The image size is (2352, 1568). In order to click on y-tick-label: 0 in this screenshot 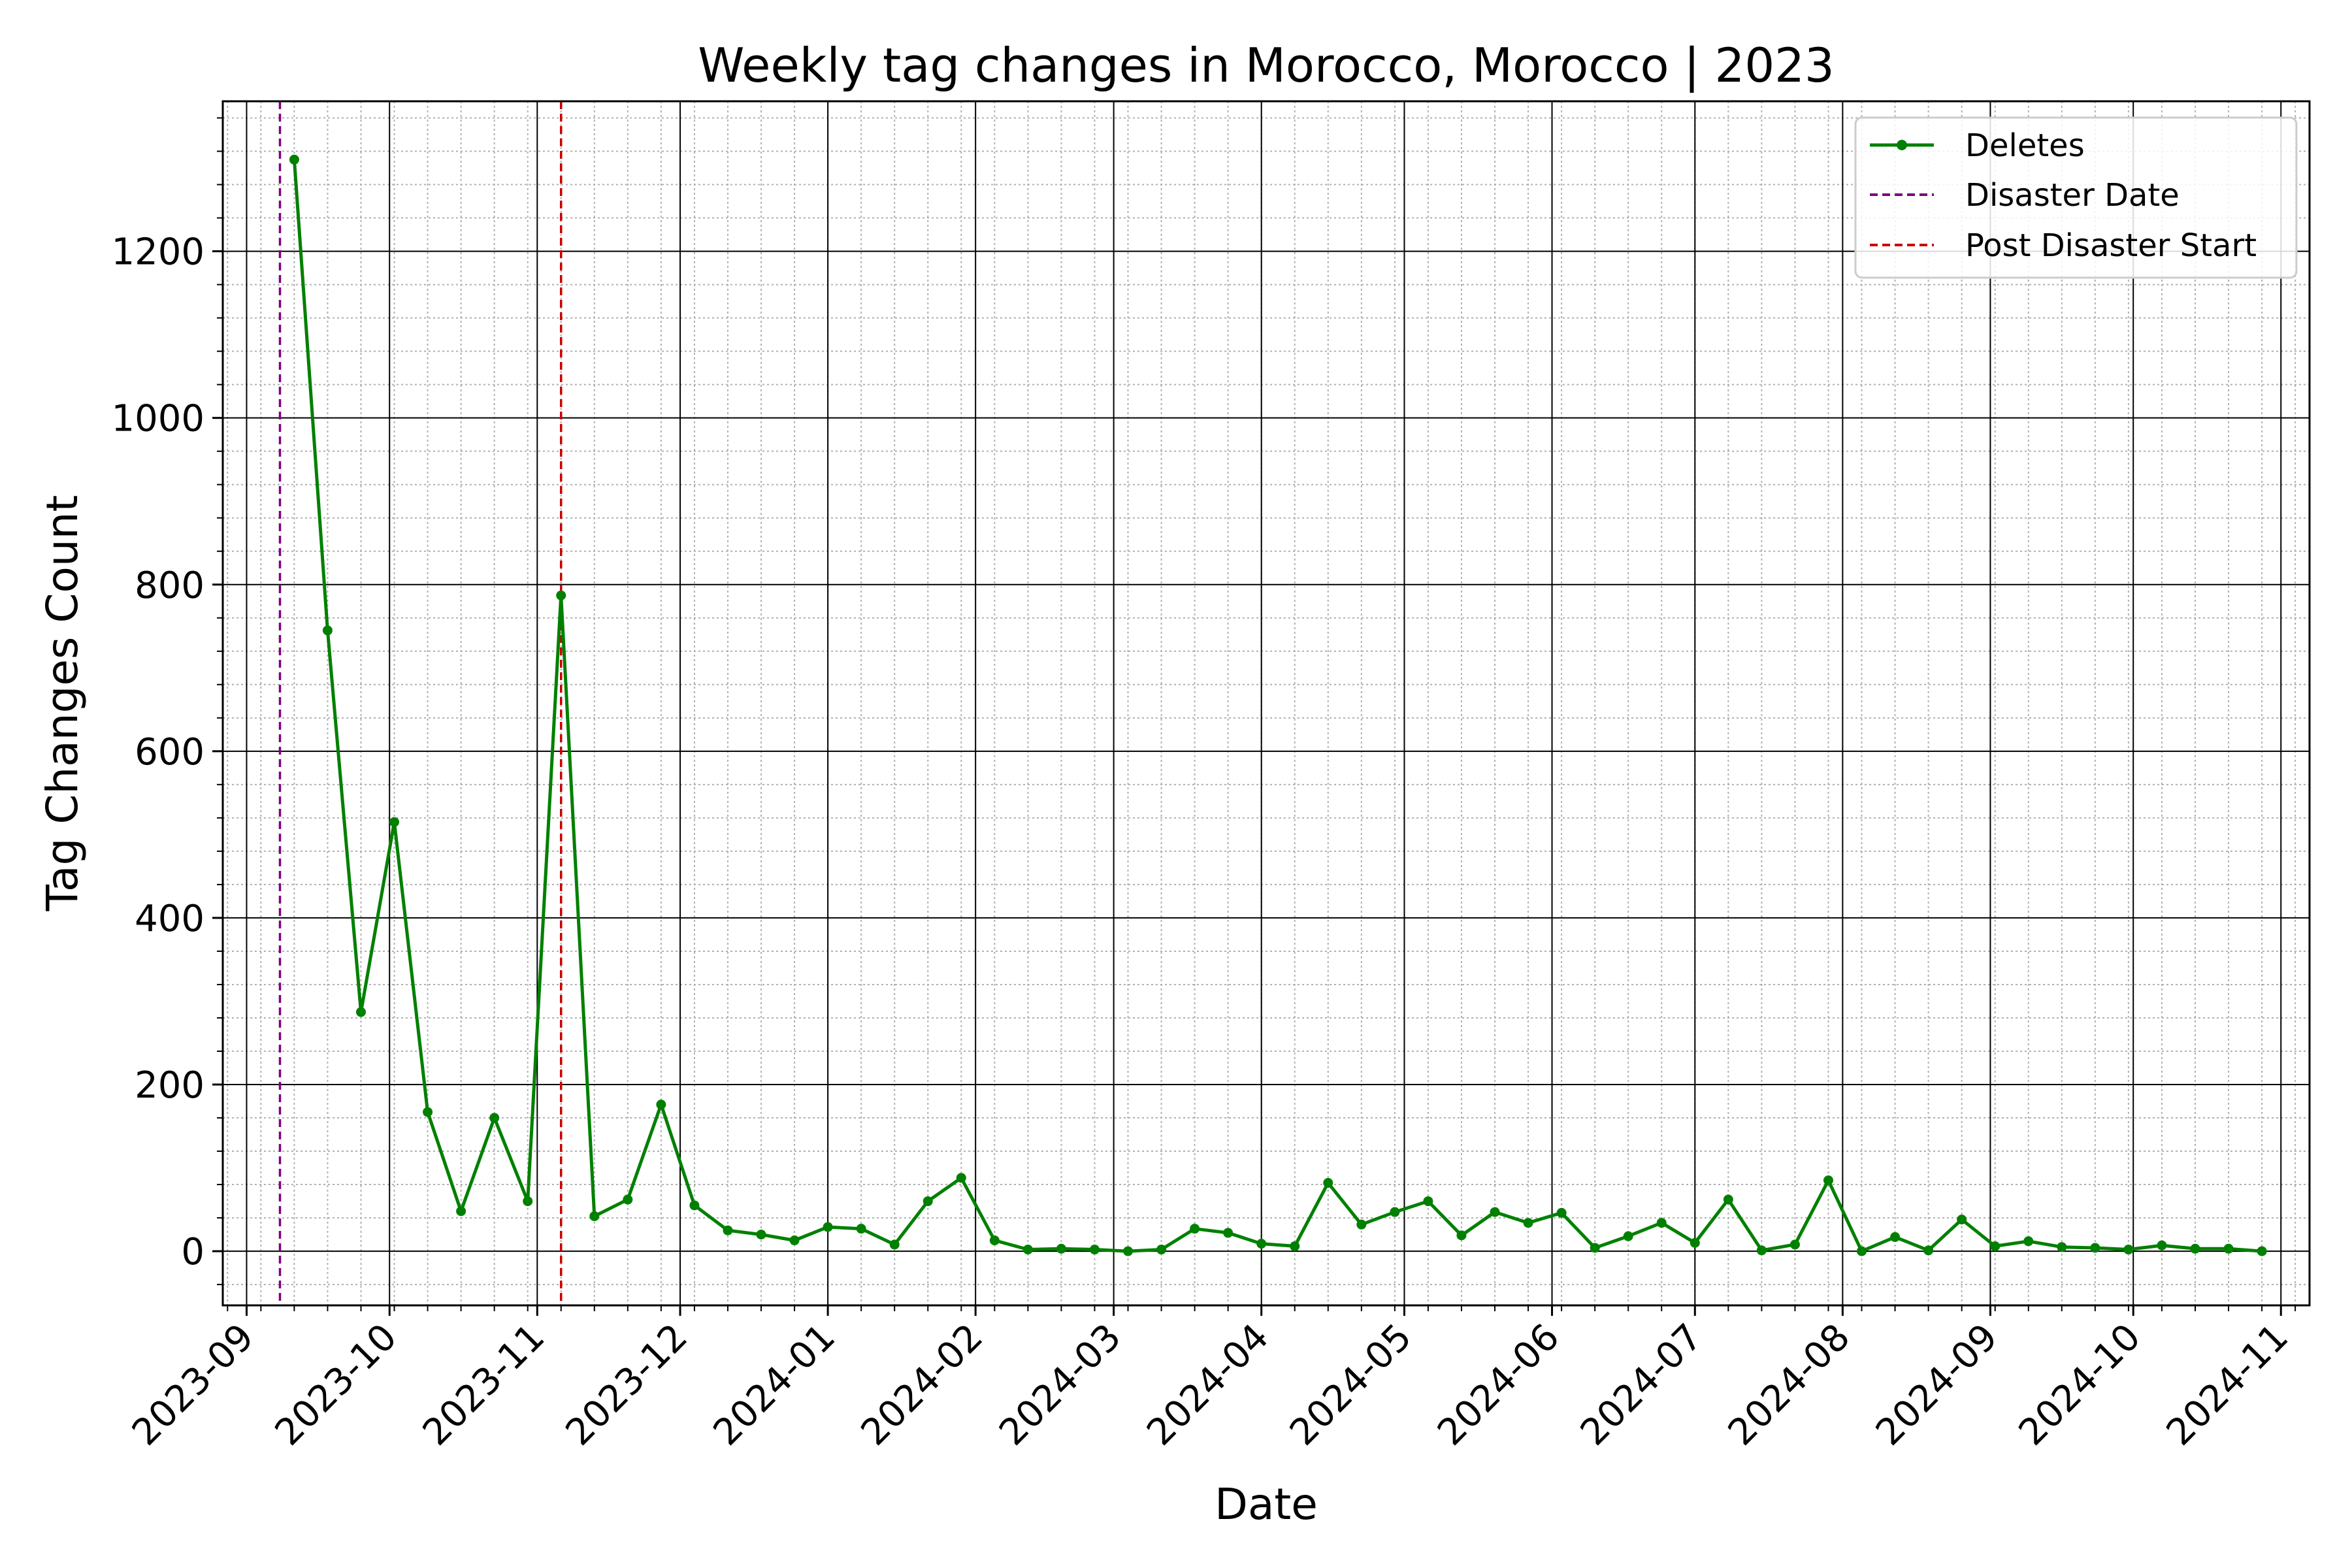, I will do `click(192, 1252)`.